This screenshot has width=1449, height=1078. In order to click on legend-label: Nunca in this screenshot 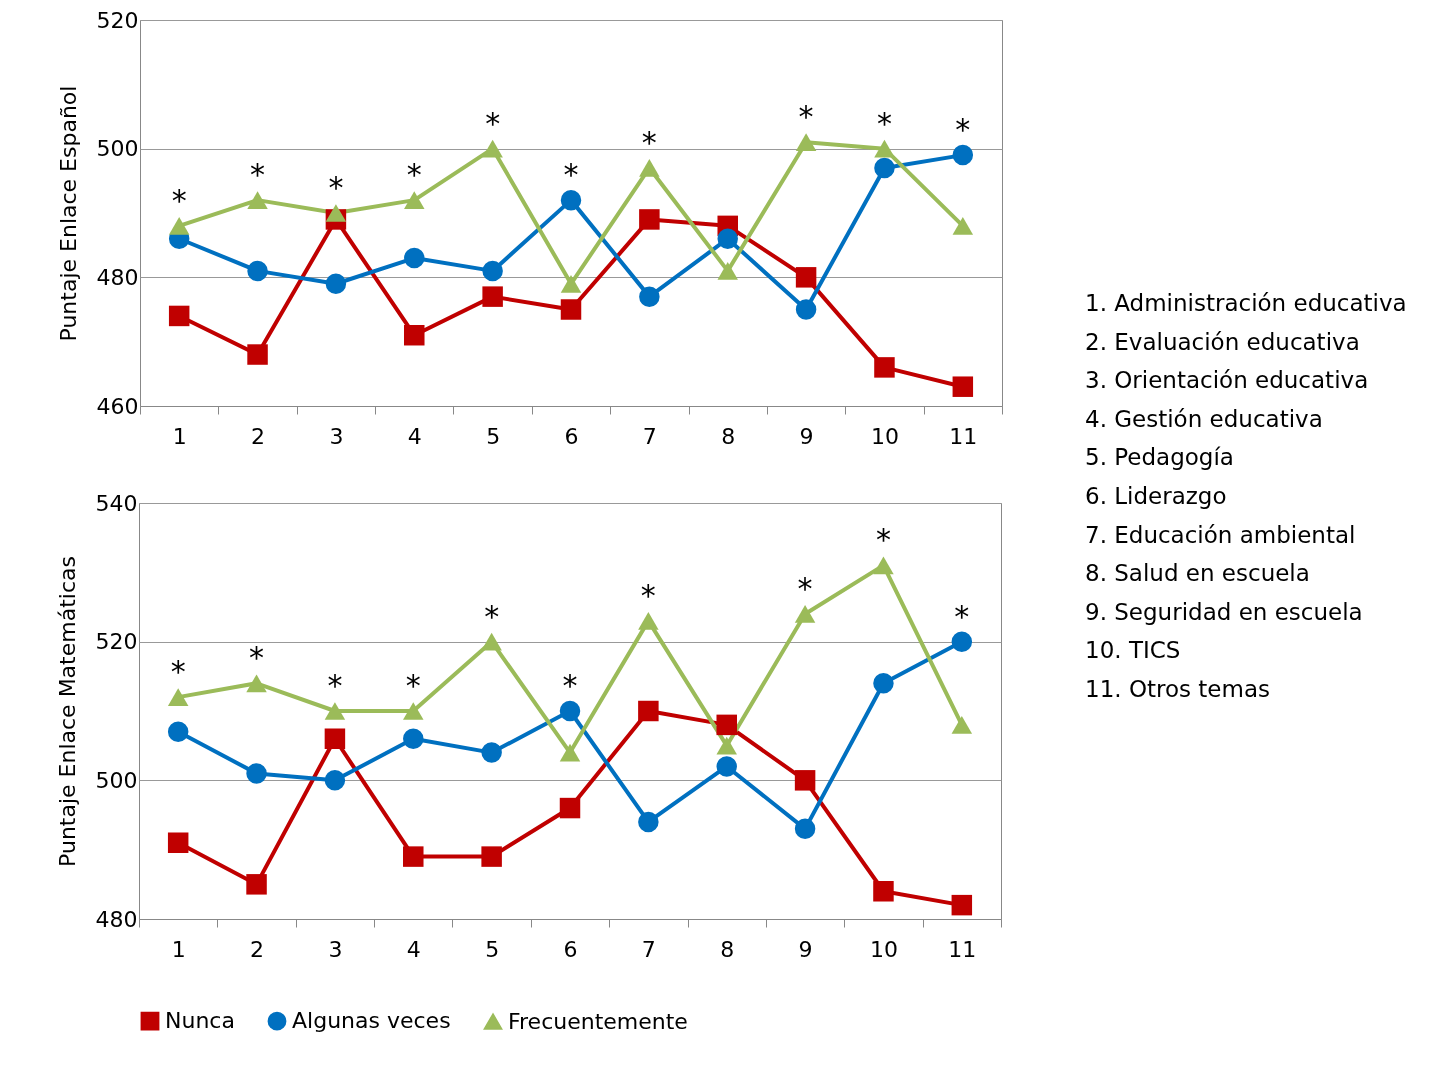, I will do `click(200, 1021)`.